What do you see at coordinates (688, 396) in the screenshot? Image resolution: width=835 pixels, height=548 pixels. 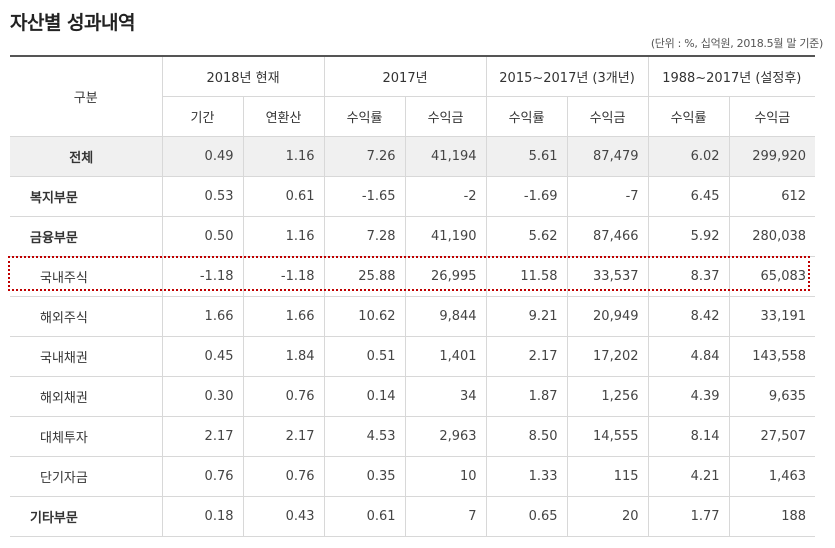 I see `table-cell: 4.39` at bounding box center [688, 396].